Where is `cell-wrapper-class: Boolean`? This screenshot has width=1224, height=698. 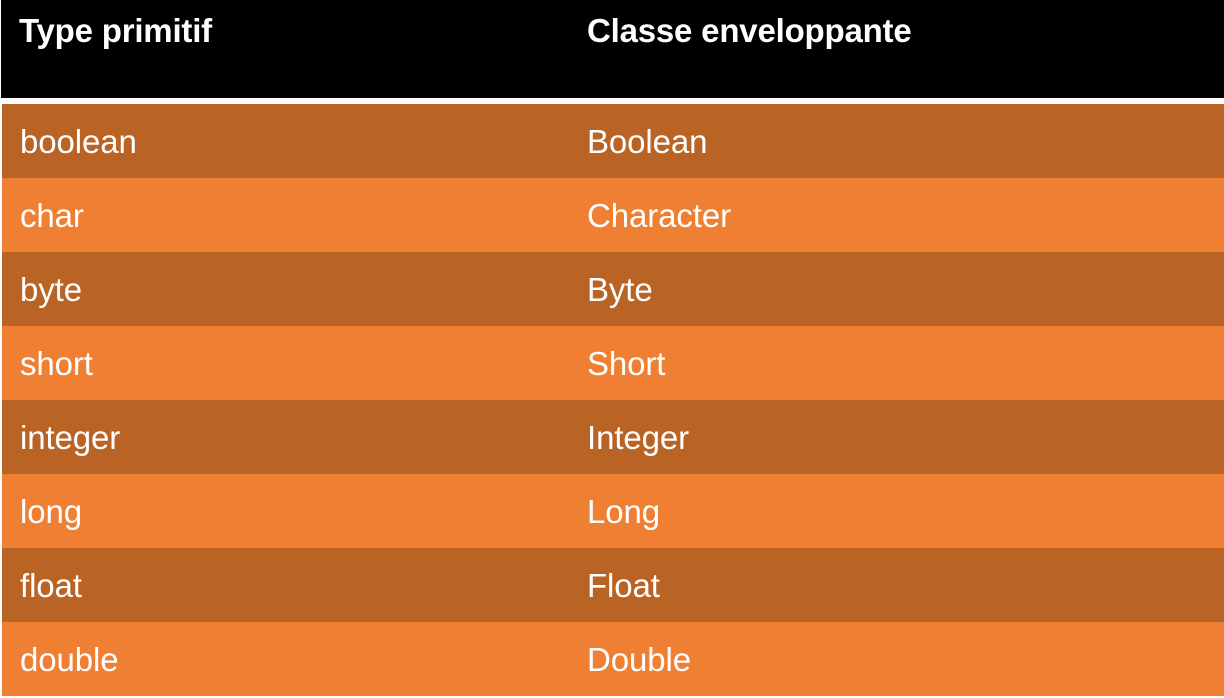 cell-wrapper-class: Boolean is located at coordinates (889, 141).